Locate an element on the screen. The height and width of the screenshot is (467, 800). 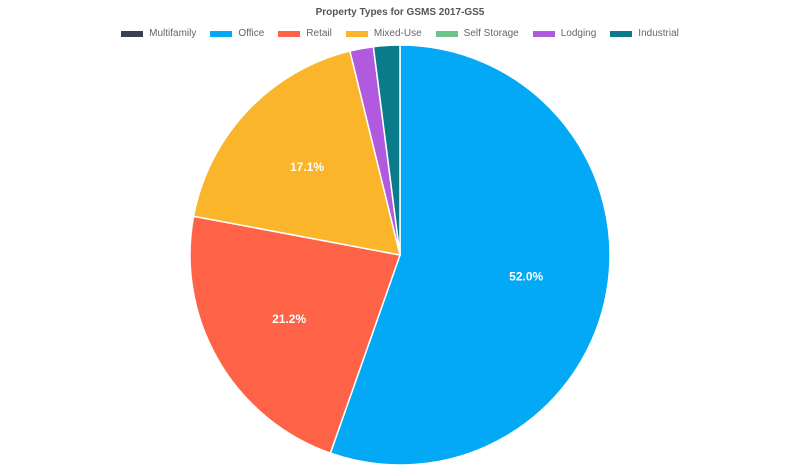
legend-item-mixed-use: Mixed-Use is located at coordinates (383, 33).